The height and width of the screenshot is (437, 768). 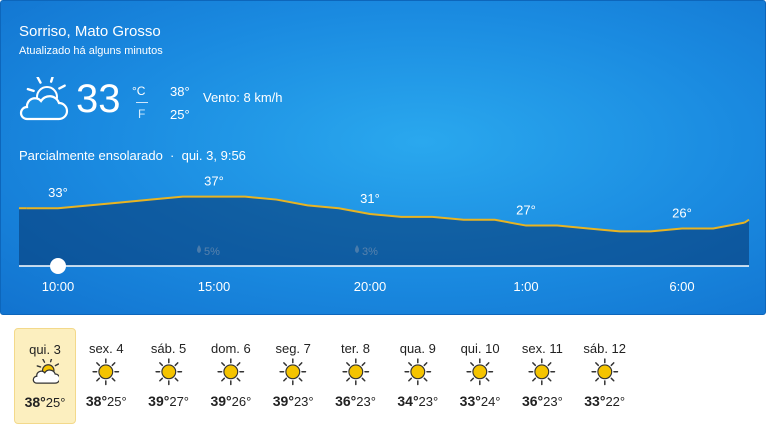 What do you see at coordinates (45, 349) in the screenshot?
I see `day-name: qui. 3` at bounding box center [45, 349].